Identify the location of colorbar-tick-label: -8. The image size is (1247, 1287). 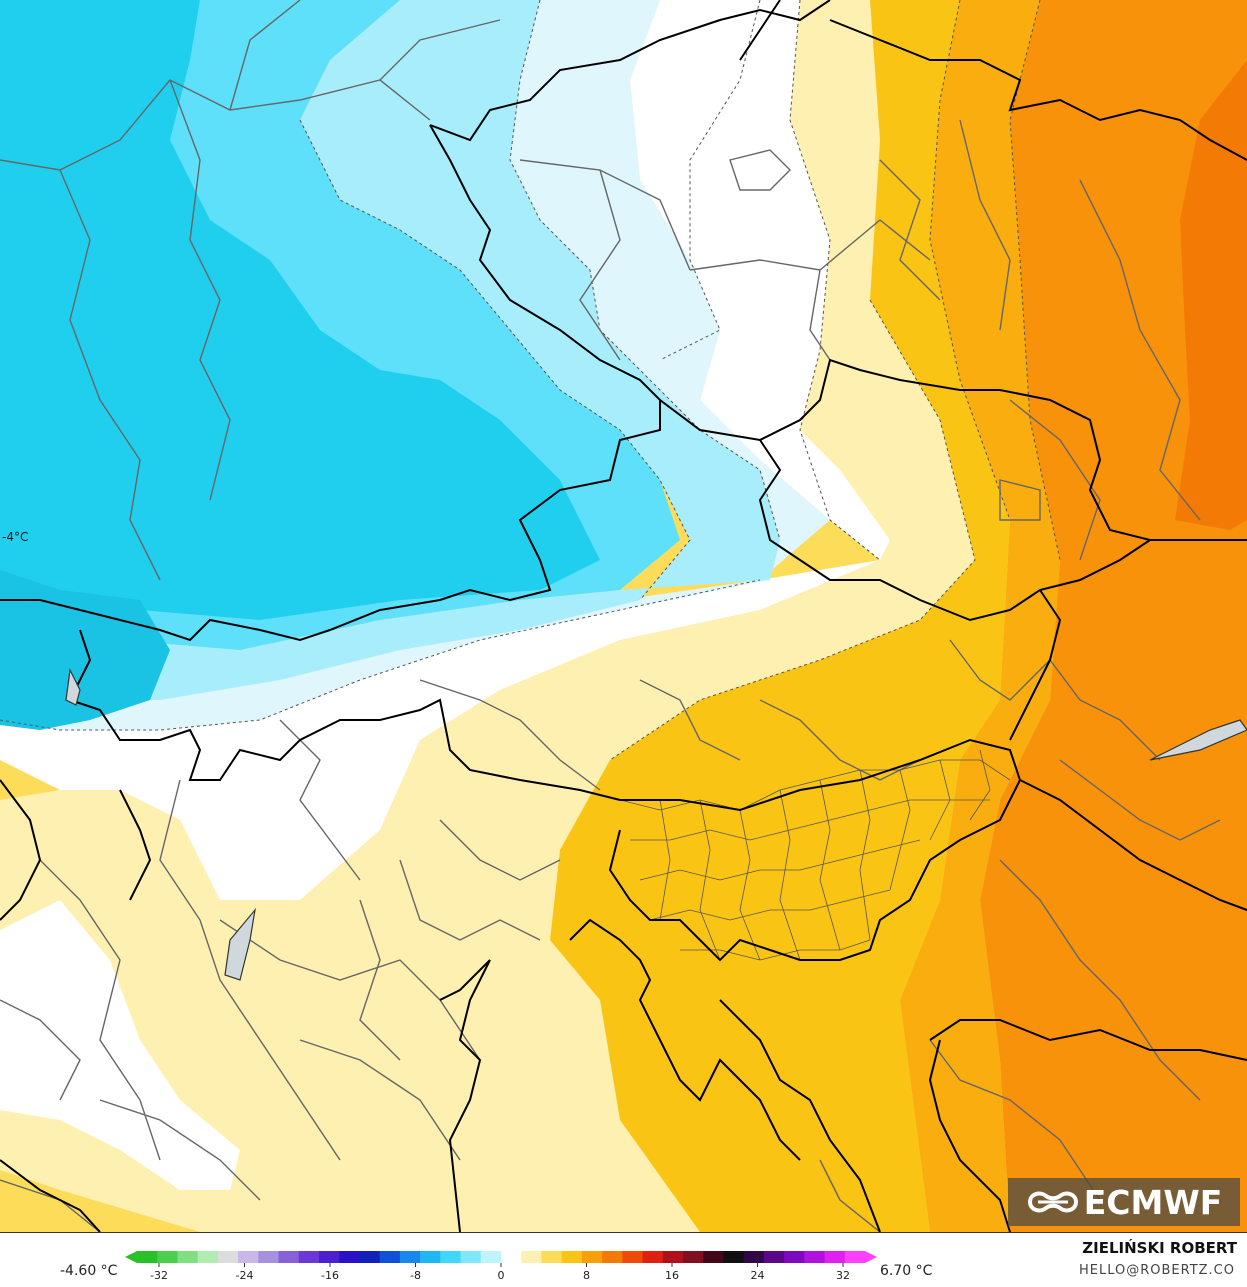
(415, 1275).